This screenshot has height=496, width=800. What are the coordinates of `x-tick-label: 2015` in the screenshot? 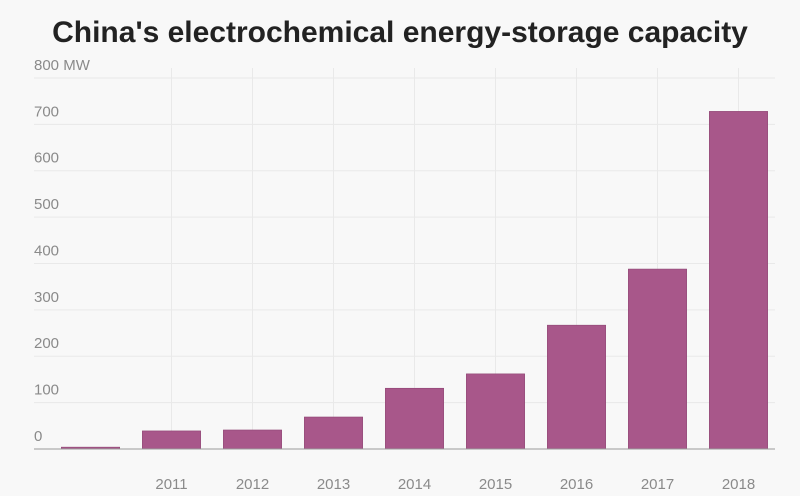 It's located at (495, 484).